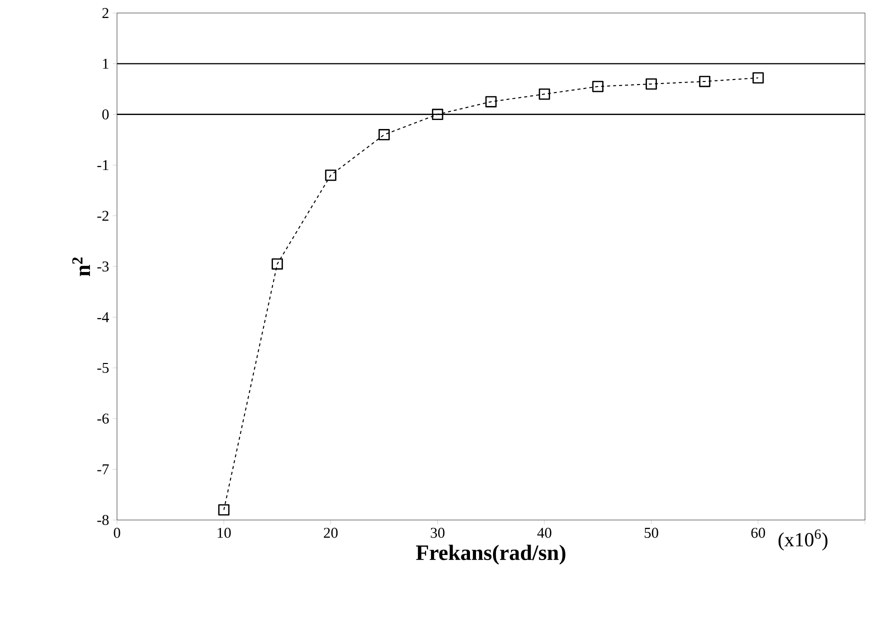 This screenshot has height=620, width=889. Describe the element at coordinates (81, 266) in the screenshot. I see `y-axis-title: n$^{2}$` at that location.